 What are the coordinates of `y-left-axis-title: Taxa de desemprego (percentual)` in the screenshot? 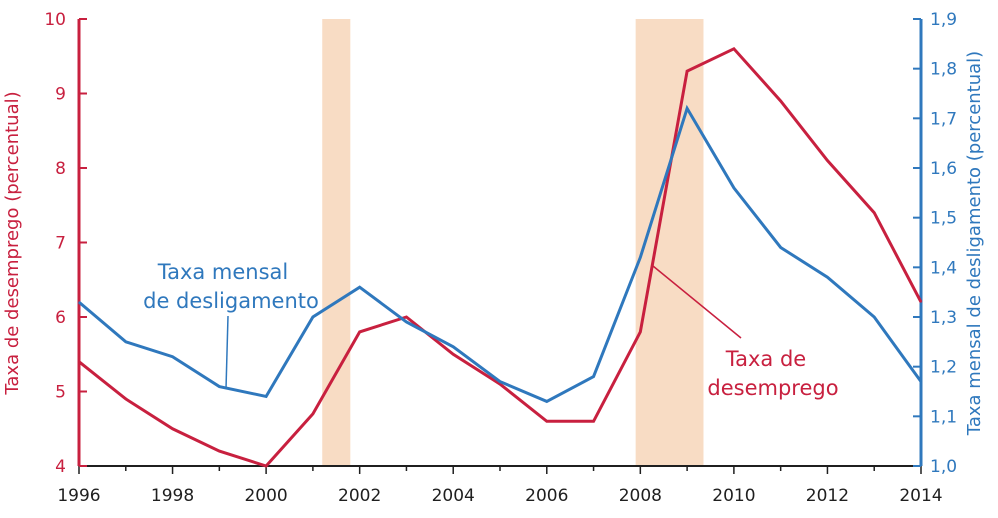 It's located at (12, 243).